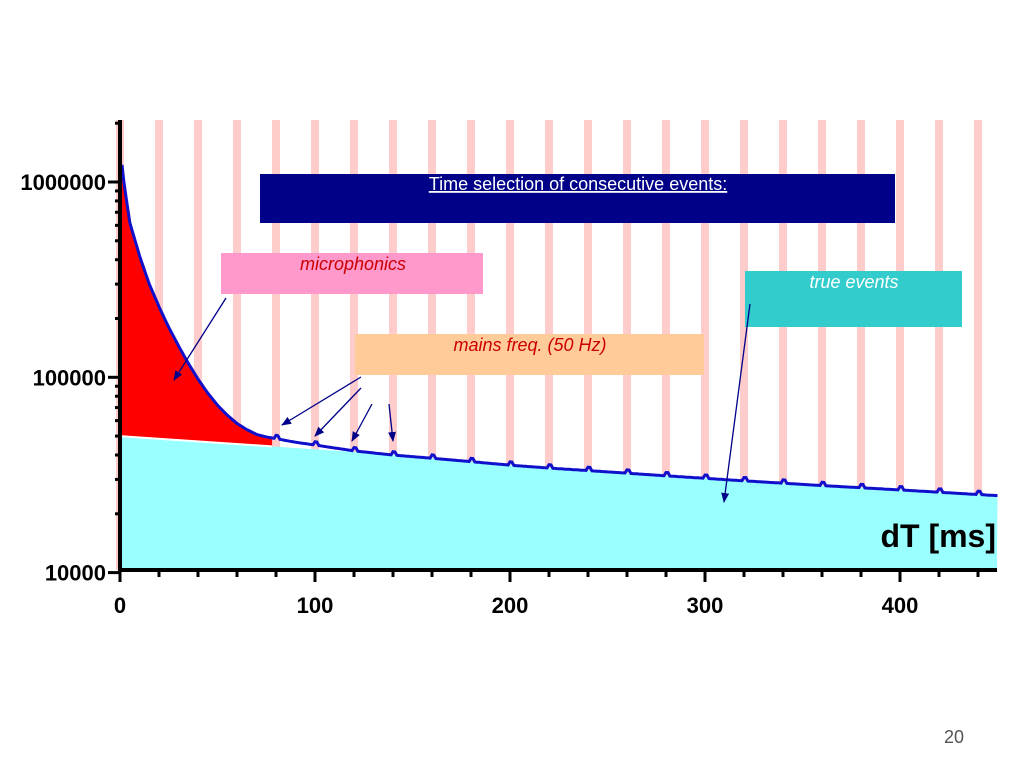  What do you see at coordinates (578, 184) in the screenshot?
I see `chart-title: Time selection of consecutive events:` at bounding box center [578, 184].